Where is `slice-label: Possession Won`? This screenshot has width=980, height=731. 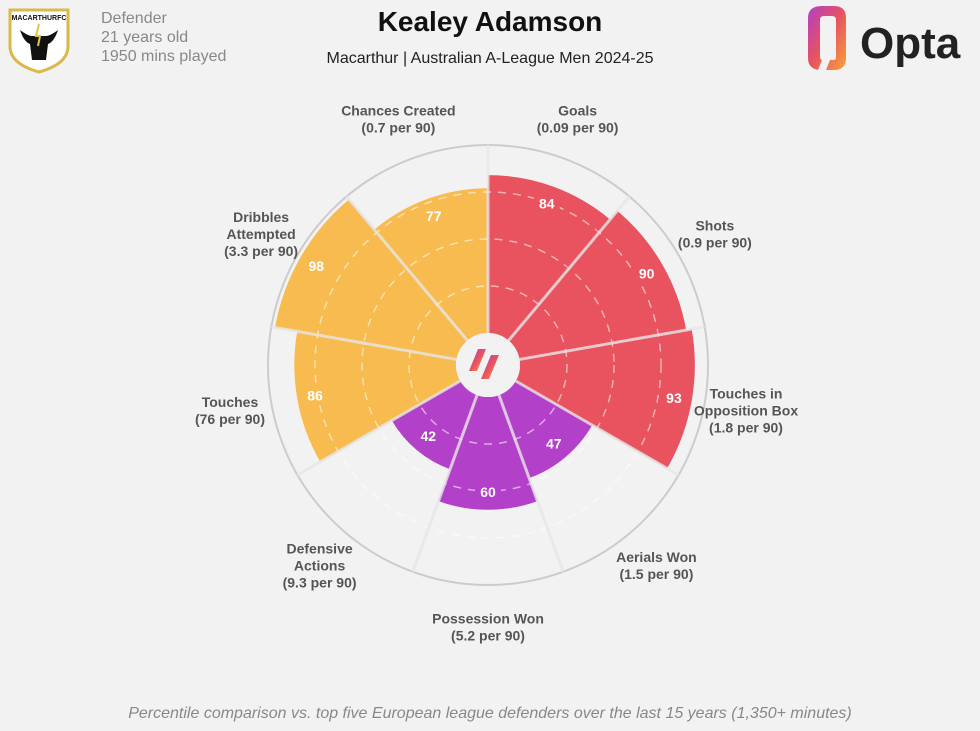 slice-label: Possession Won is located at coordinates (488, 619).